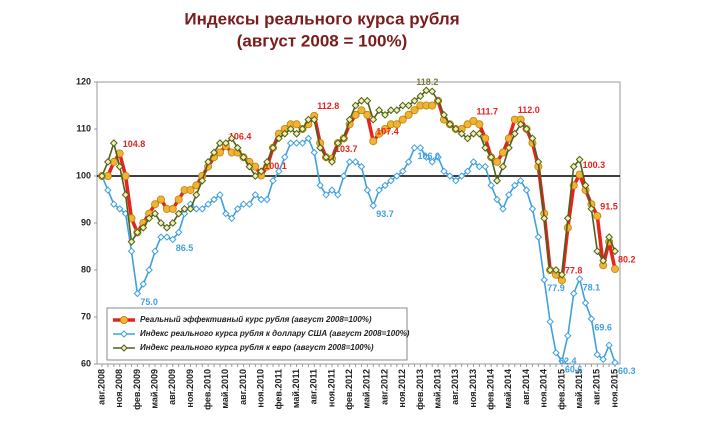 This screenshot has width=708, height=428. I want to click on value-label: 77.9, so click(556, 288).